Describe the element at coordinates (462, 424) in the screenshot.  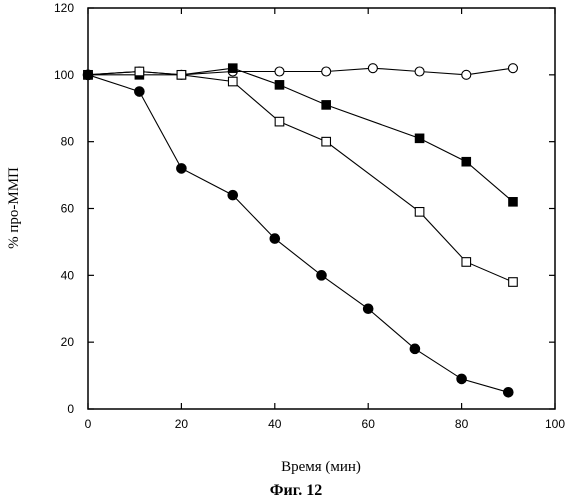
I see `x-tick-label: 80` at that location.